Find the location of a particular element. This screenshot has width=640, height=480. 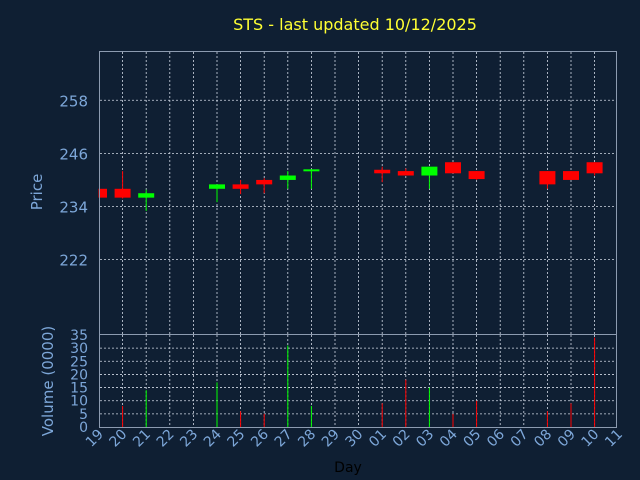

x-tick-label: 28 is located at coordinates (307, 439).